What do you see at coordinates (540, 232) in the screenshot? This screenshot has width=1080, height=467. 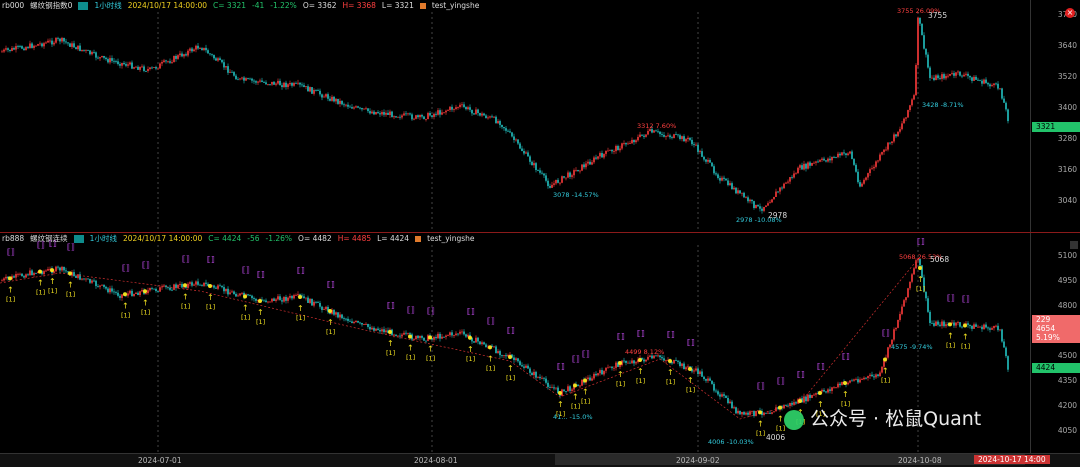 I see `panel-divider` at bounding box center [540, 232].